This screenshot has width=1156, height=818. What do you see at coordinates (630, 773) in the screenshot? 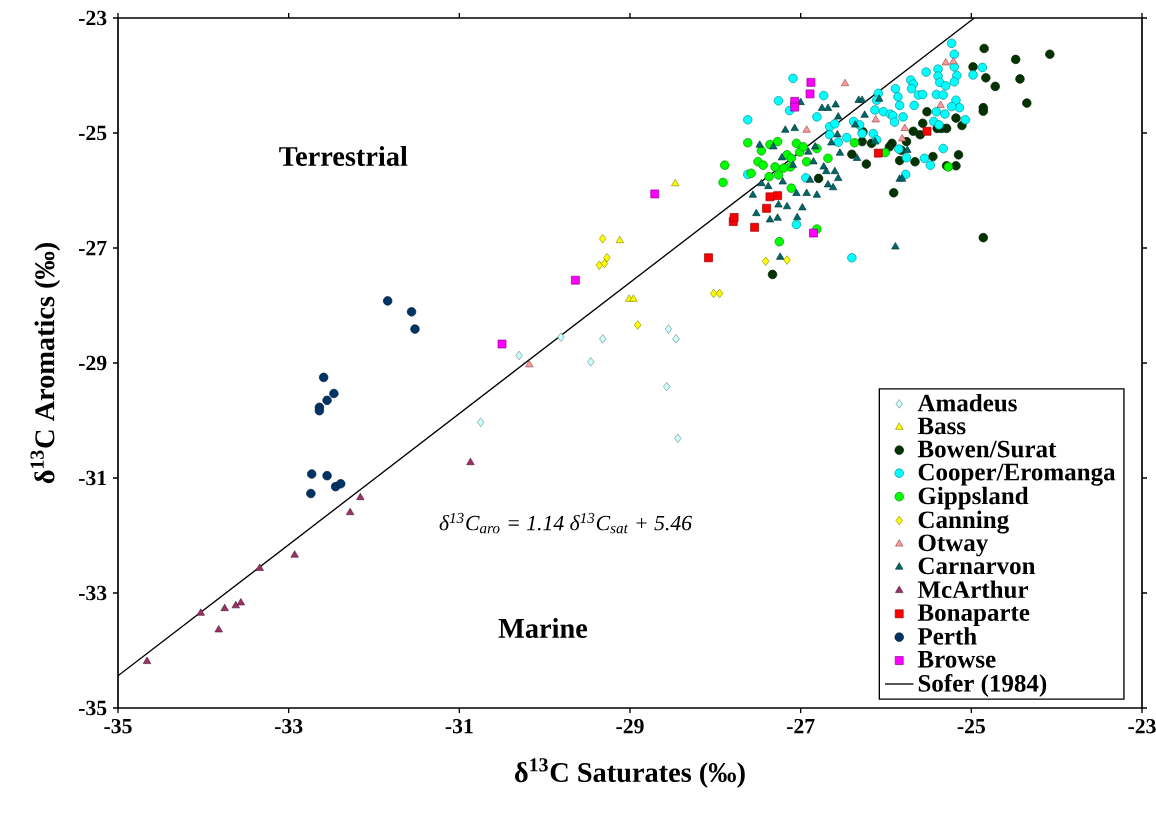
I see `x-axis-title: δ$^{13}$C Saturates (‰)` at bounding box center [630, 773].